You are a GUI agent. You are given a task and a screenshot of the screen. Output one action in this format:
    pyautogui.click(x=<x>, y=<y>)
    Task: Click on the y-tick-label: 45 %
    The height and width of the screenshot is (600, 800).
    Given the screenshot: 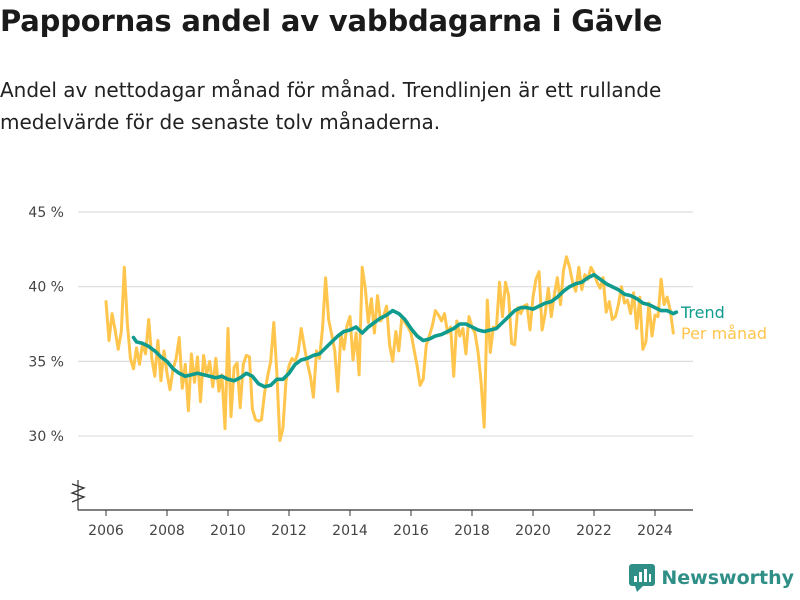 What is the action you would take?
    pyautogui.click(x=46, y=213)
    